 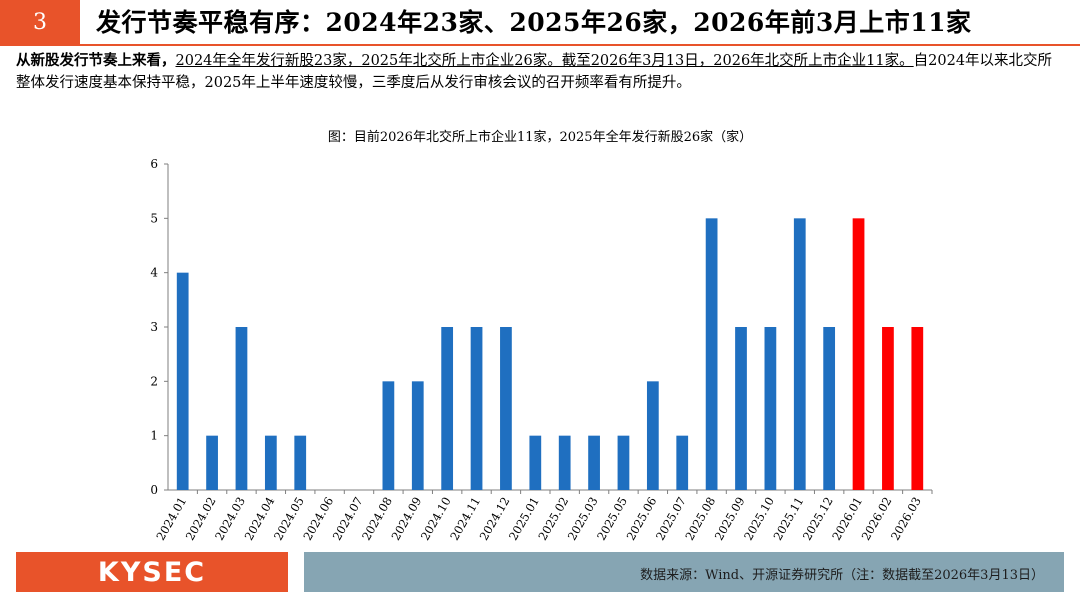 What do you see at coordinates (594, 462) in the screenshot?
I see `bar-2025.03` at bounding box center [594, 462].